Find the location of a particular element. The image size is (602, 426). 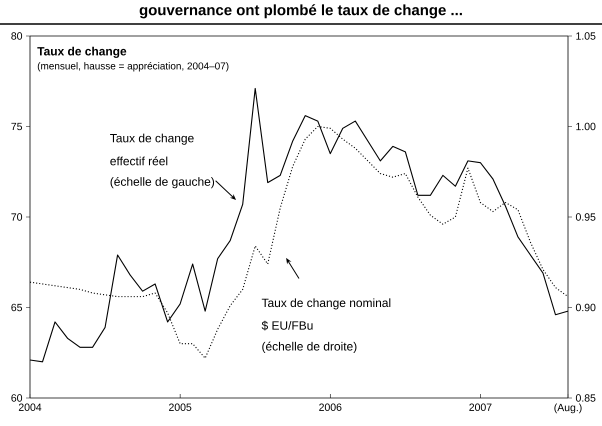

y-tick-label: 75 is located at coordinates (16, 126).